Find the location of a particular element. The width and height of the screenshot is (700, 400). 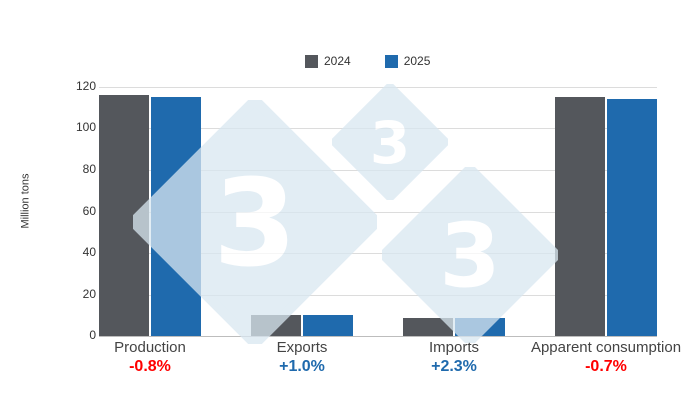

legend-item-2025: 2025 is located at coordinates (407, 61).